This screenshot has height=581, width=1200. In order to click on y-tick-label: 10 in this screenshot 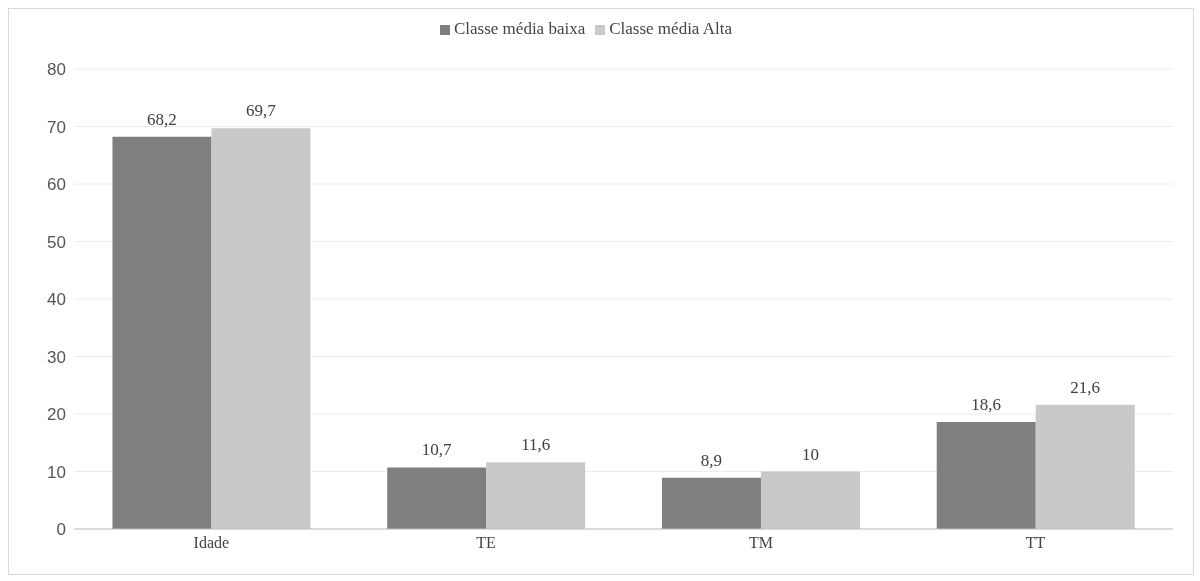, I will do `click(56, 472)`.